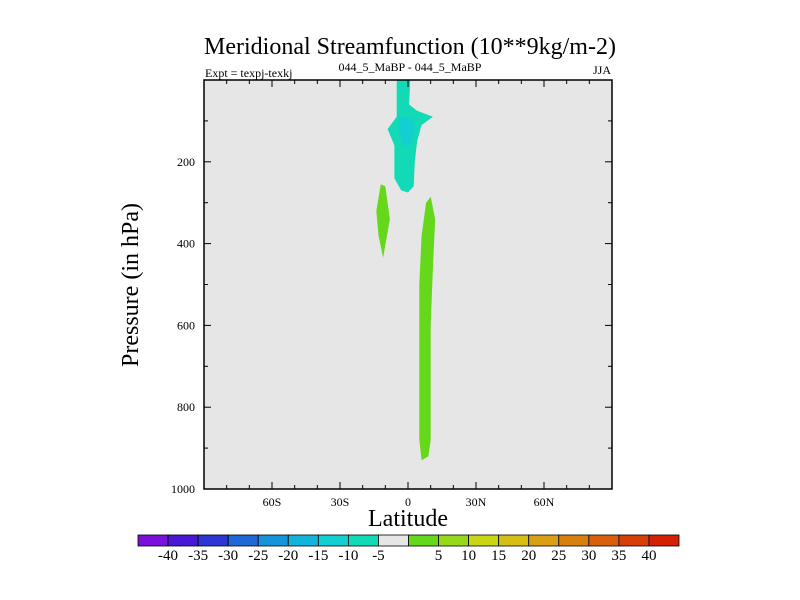 This screenshot has height=600, width=800. I want to click on x-tick-label: 0, so click(408, 502).